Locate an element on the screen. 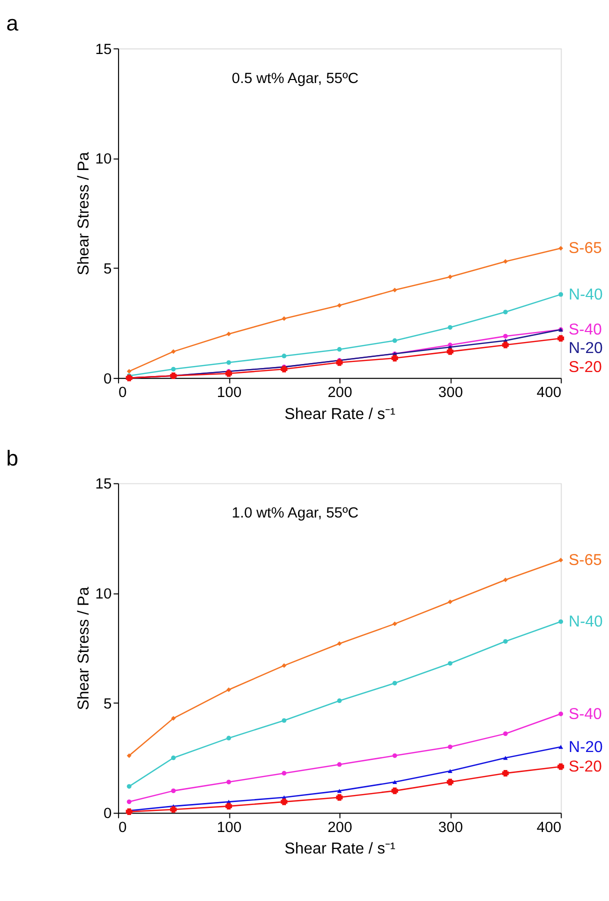 Image resolution: width=609 pixels, height=901 pixels. annotation: 0.5 wt% Agar, 55ºC is located at coordinates (295, 78).